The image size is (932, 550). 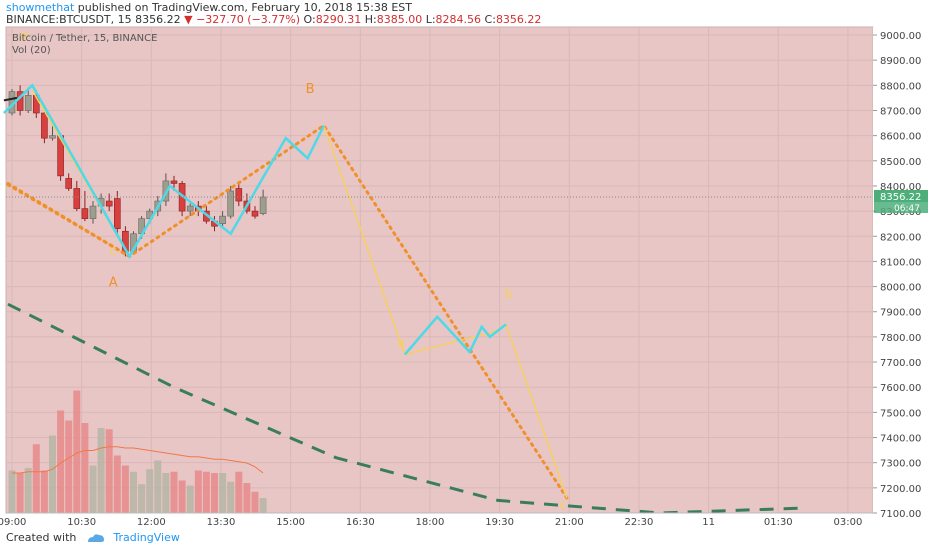 I want to click on wave-label: A, so click(x=113, y=283).